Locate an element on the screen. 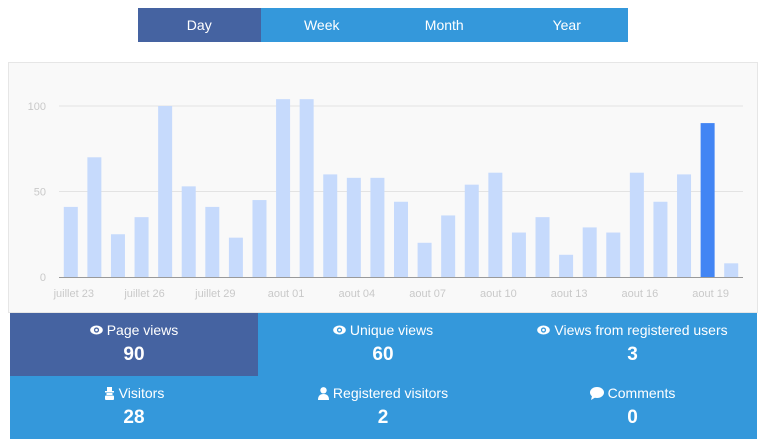  stat-label-row: Comments is located at coordinates (632, 393).